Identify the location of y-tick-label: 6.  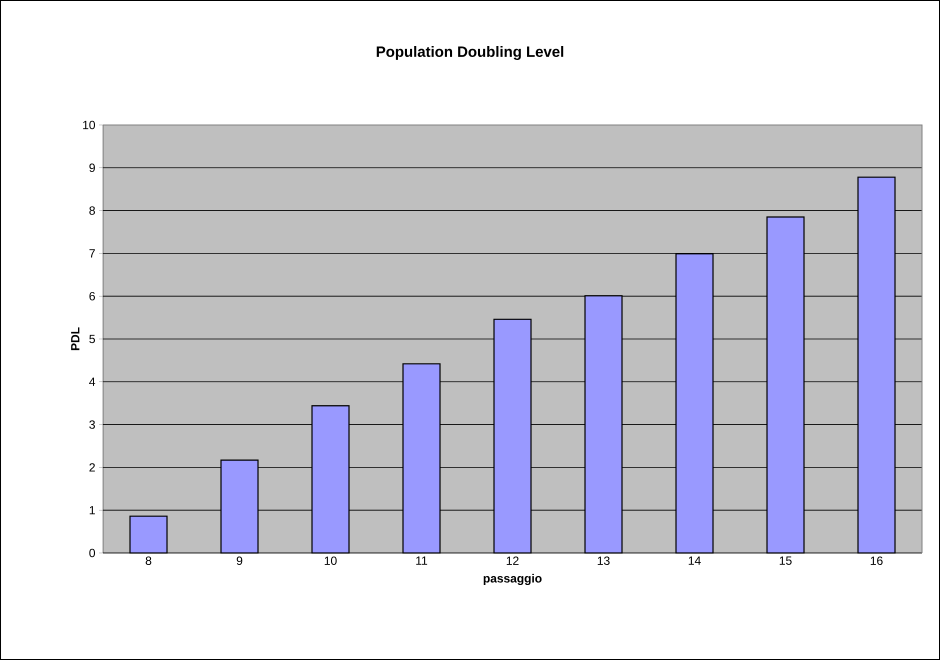
(92, 296).